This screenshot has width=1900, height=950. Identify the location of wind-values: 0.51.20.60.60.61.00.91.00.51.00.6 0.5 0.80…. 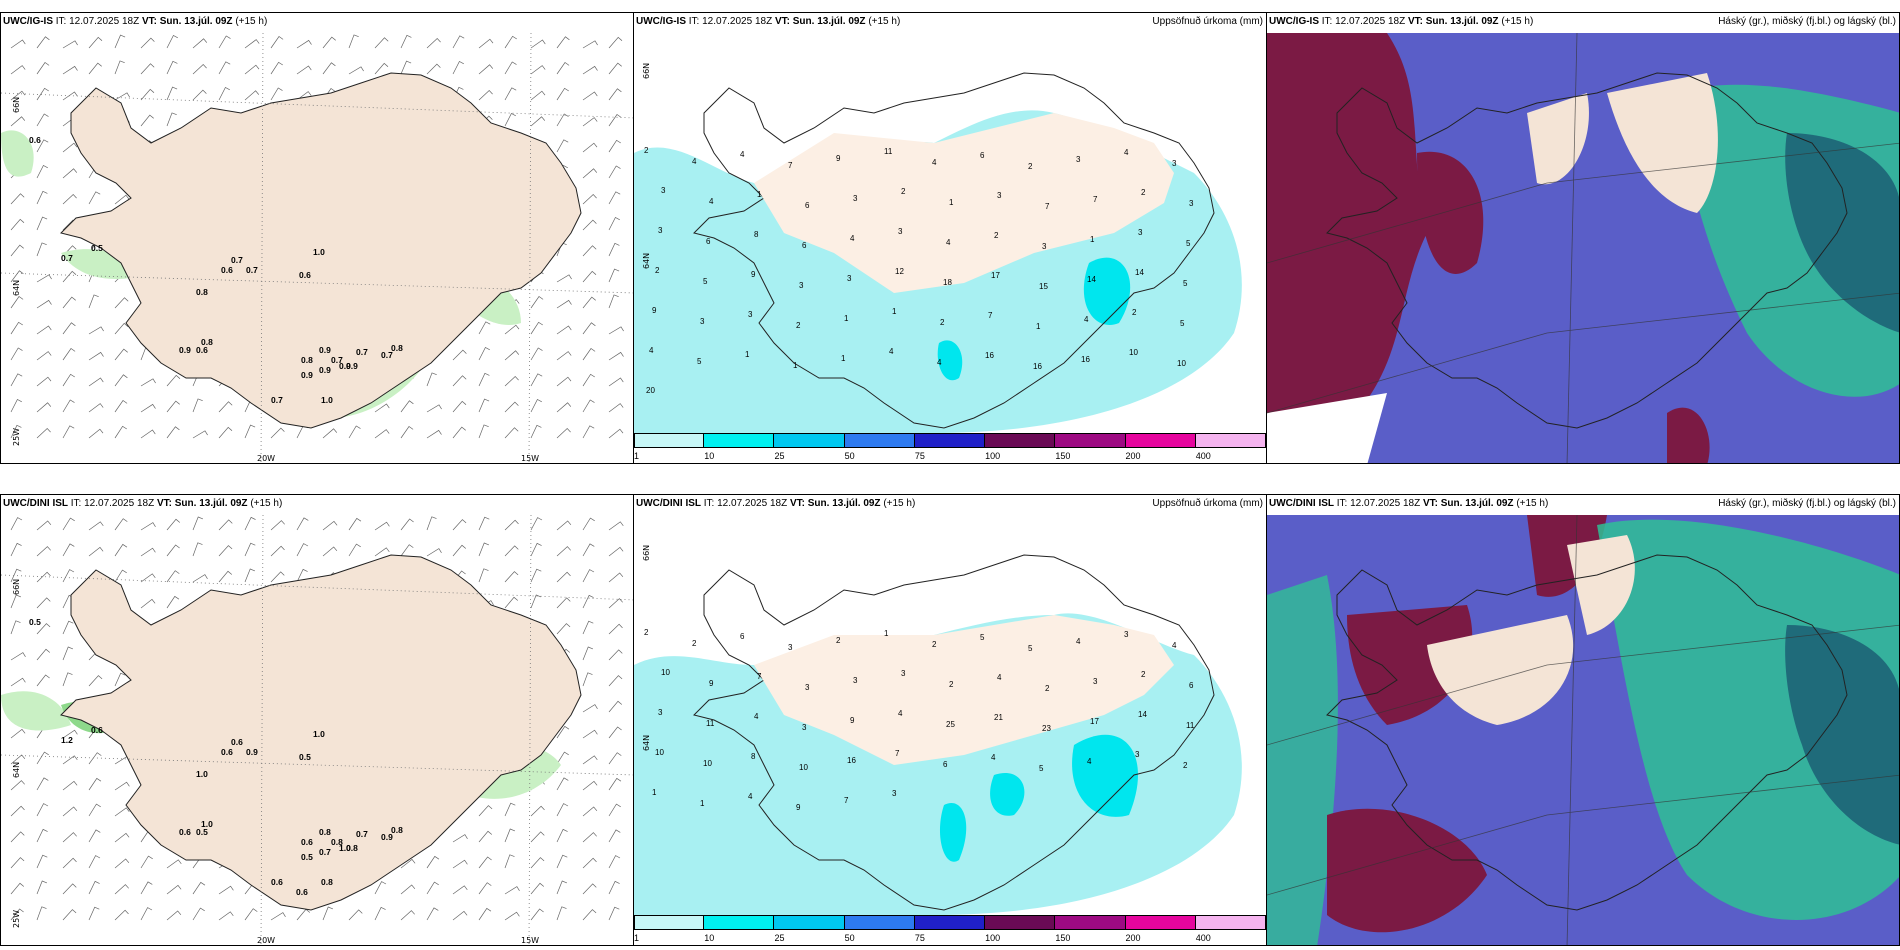
(216, 757).